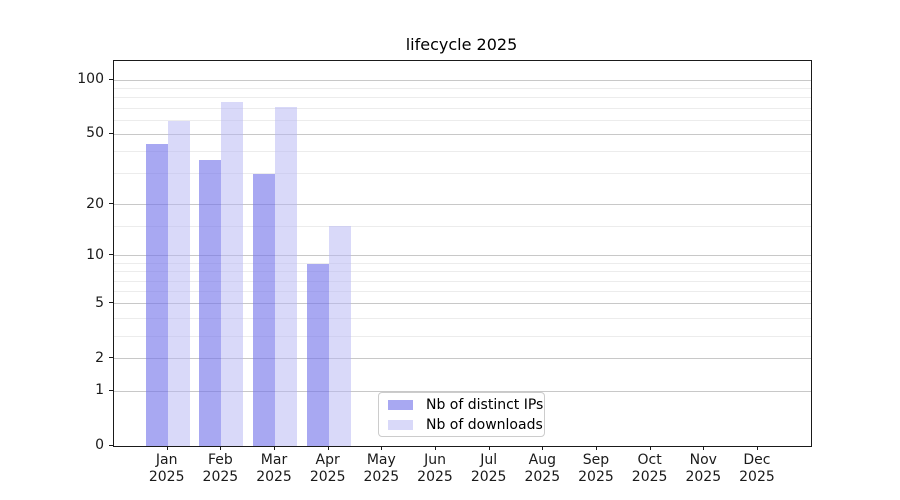 The image size is (900, 500). I want to click on y-tick-label: 10, so click(95, 254).